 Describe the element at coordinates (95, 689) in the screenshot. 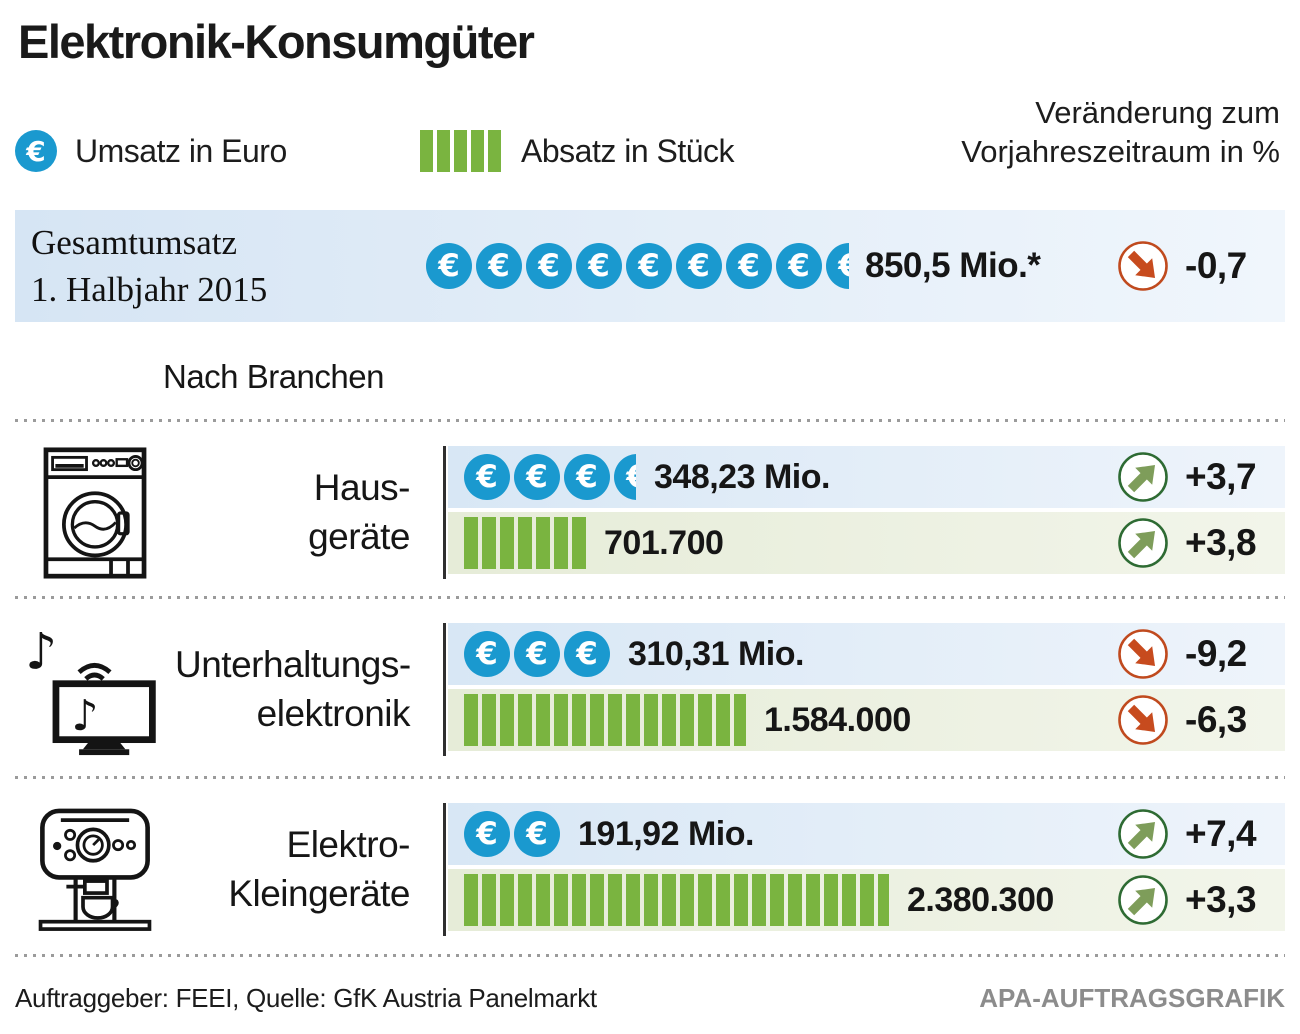

I see `entertainment-tv-icon: ♪ ♪` at that location.